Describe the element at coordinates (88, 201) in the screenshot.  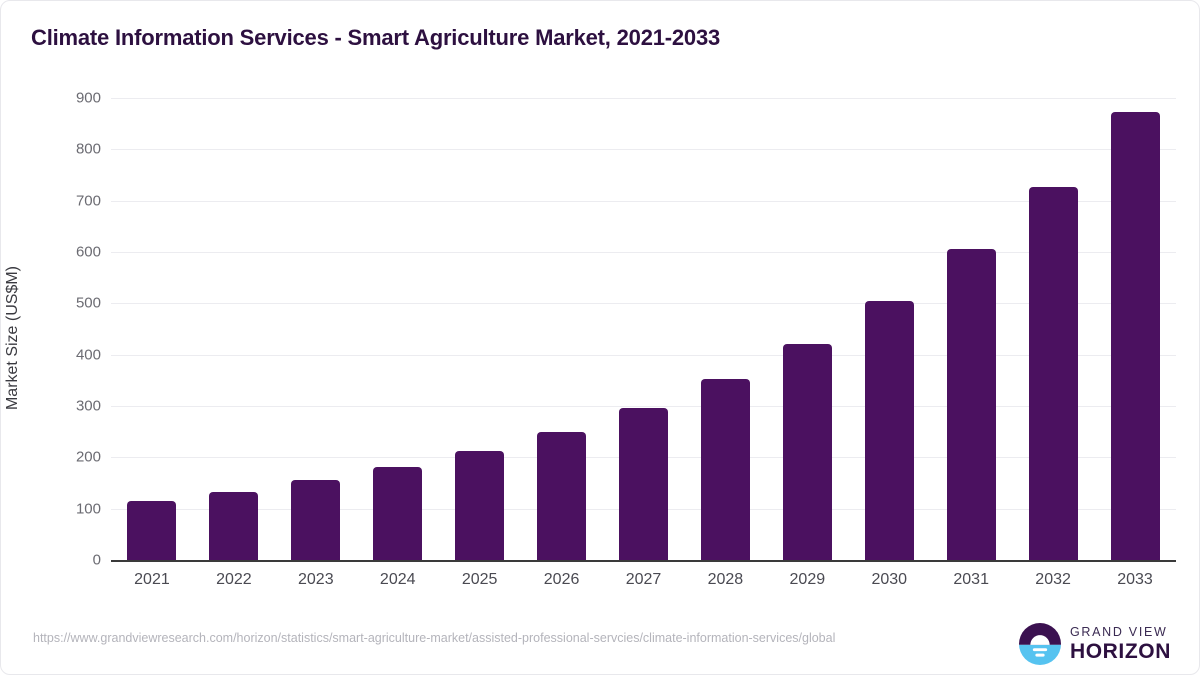
I see `y-axis-tick-label: 700` at that location.